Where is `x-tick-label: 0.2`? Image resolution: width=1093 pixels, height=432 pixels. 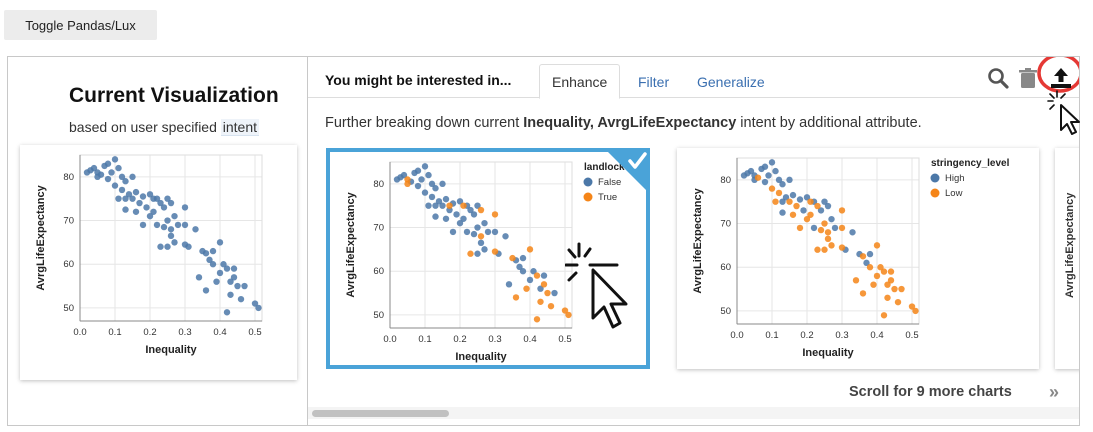
x-tick-label: 0.2 is located at coordinates (459, 339).